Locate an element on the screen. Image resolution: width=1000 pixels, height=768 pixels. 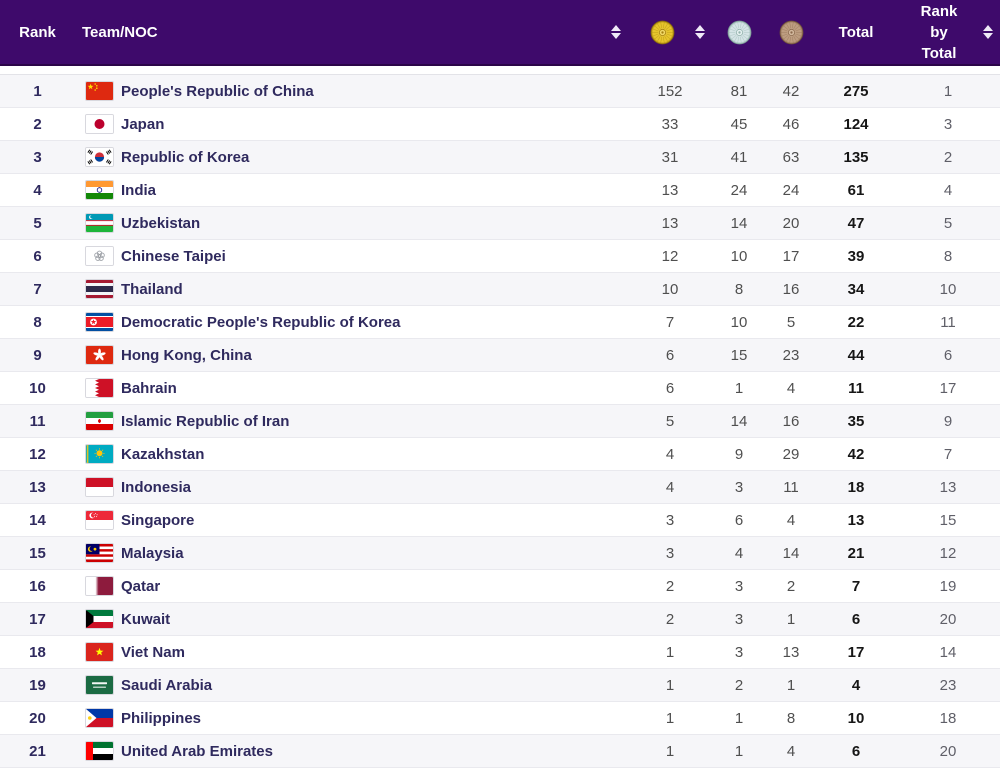
total-cell: 135 is located at coordinates (856, 157).